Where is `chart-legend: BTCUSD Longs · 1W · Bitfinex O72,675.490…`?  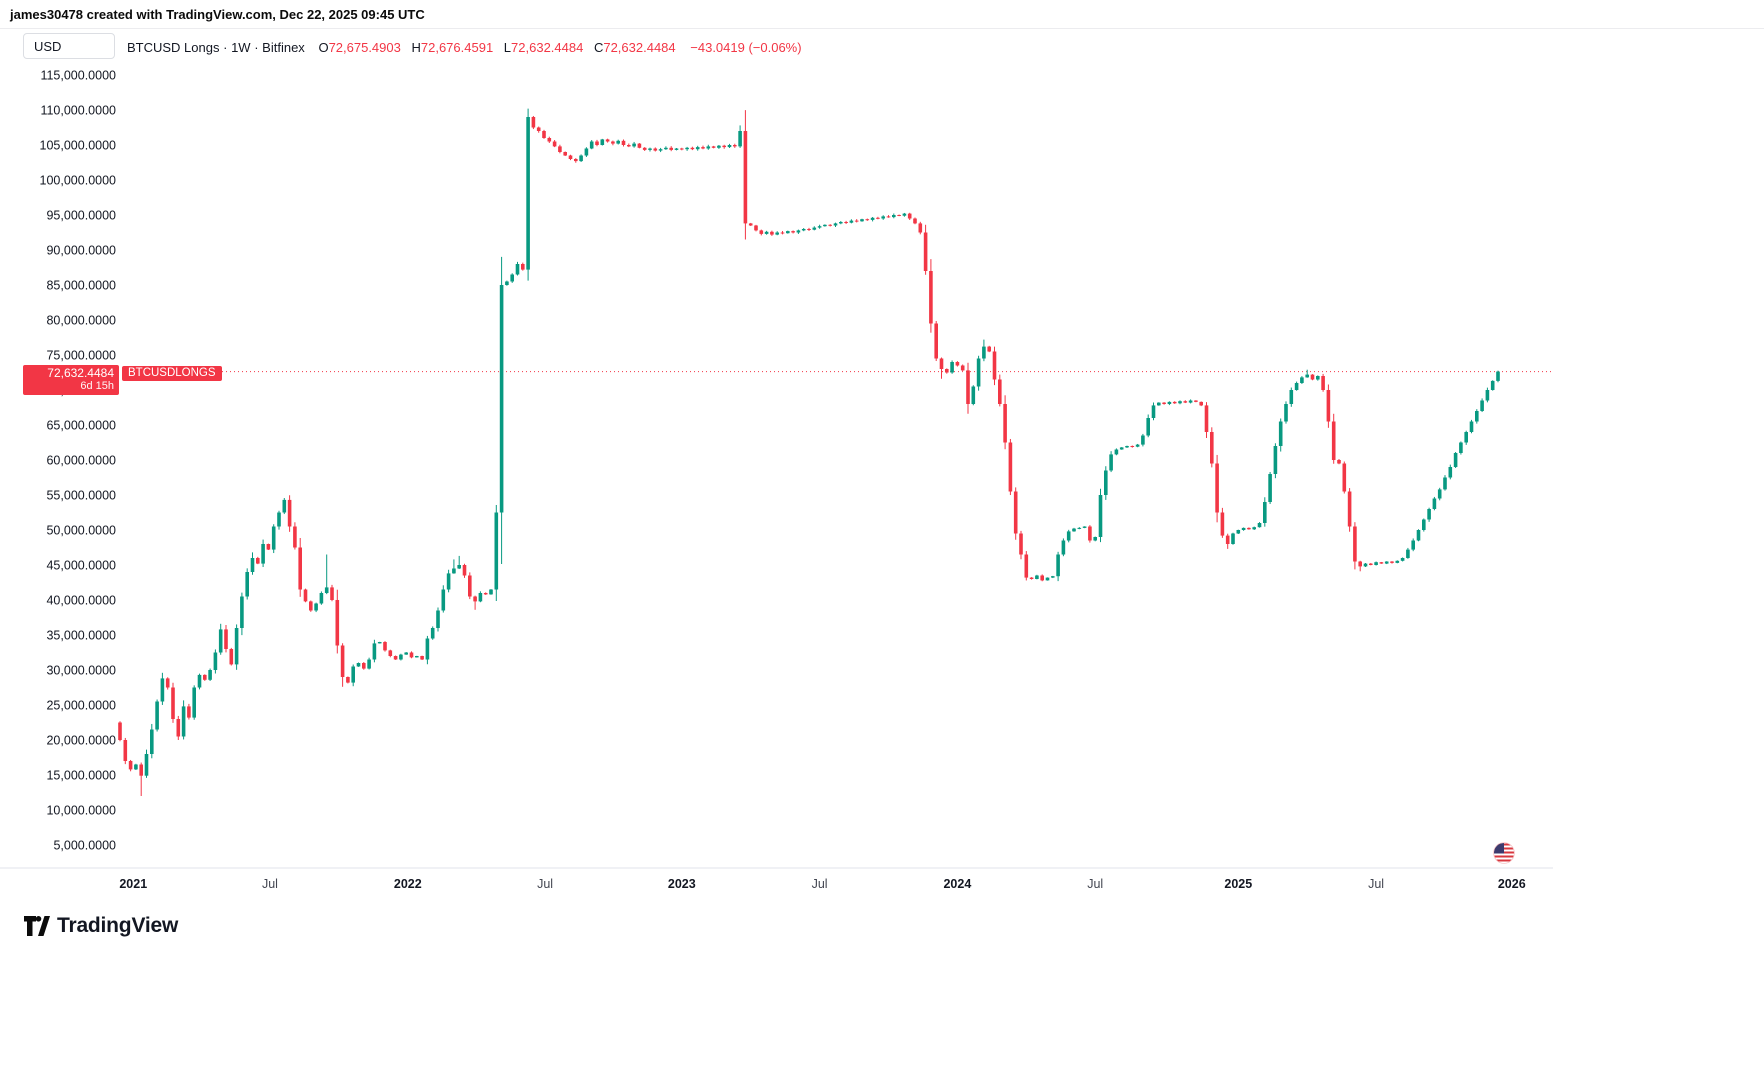
chart-legend: BTCUSD Longs · 1W · Bitfinex O72,675.490… is located at coordinates (464, 48).